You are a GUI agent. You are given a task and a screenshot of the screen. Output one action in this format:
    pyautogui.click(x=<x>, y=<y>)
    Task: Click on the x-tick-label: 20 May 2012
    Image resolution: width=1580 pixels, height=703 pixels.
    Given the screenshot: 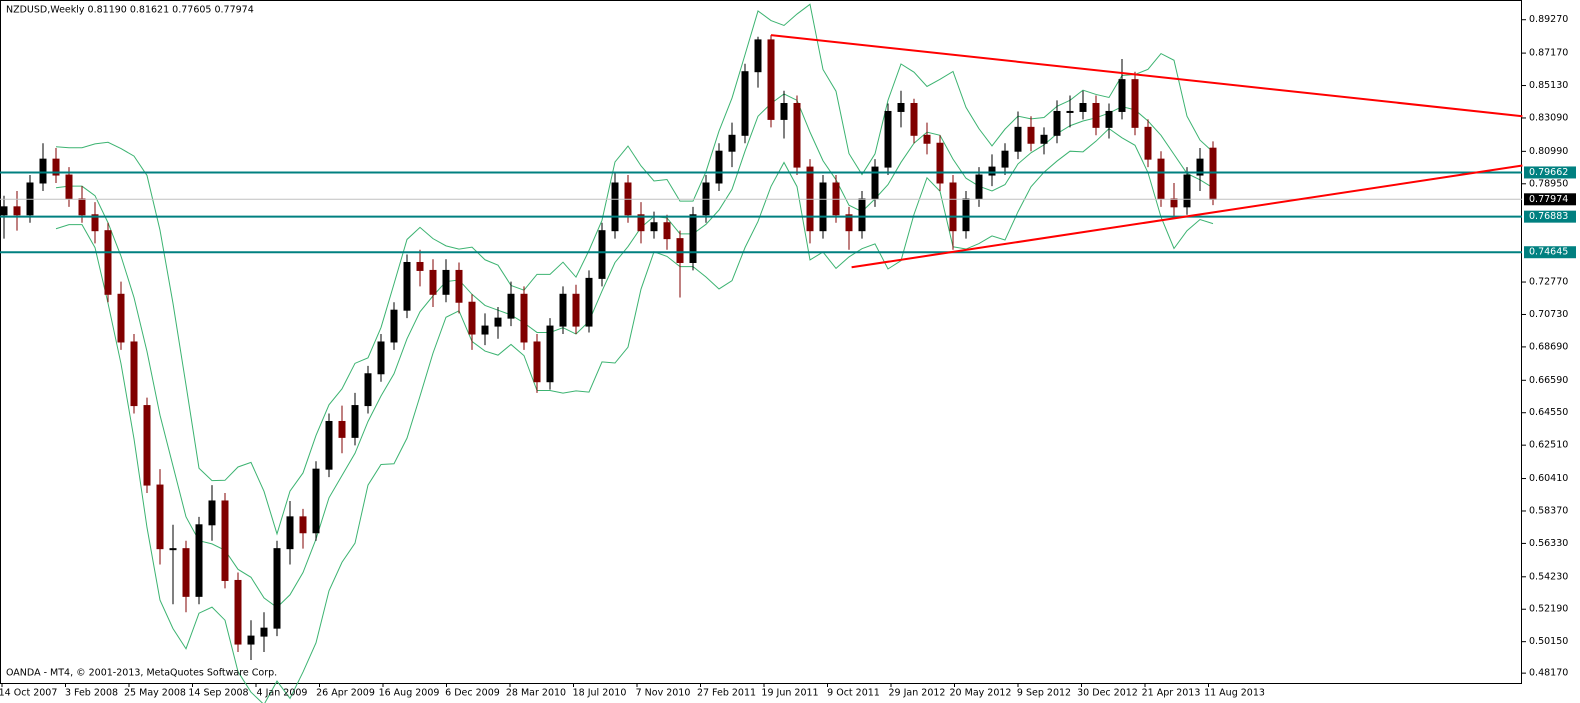 What is the action you would take?
    pyautogui.click(x=981, y=693)
    